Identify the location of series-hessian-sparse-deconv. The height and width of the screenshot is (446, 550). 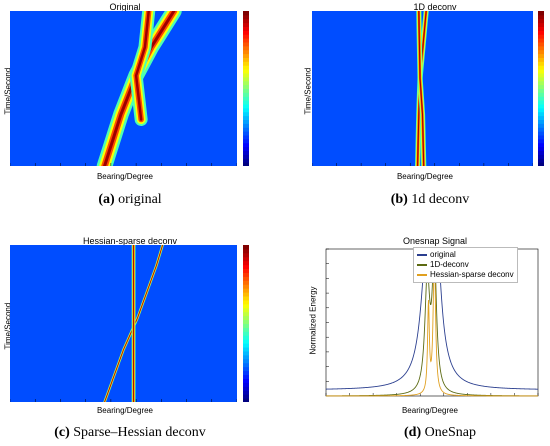
(432, 323).